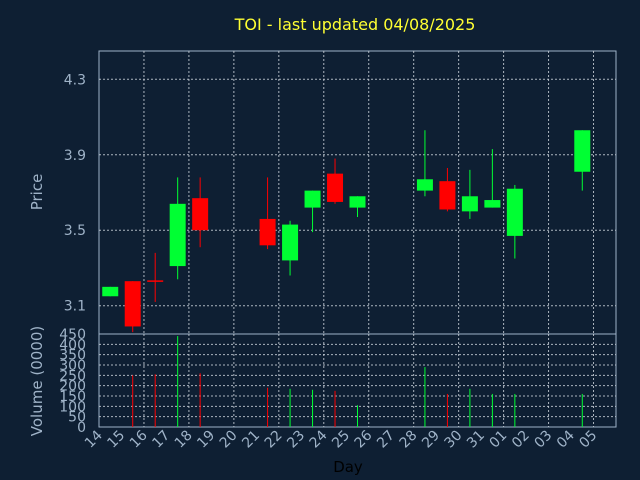 Image resolution: width=640 pixels, height=480 pixels. Describe the element at coordinates (75, 80) in the screenshot. I see `price-tick-label: 4.3` at that location.